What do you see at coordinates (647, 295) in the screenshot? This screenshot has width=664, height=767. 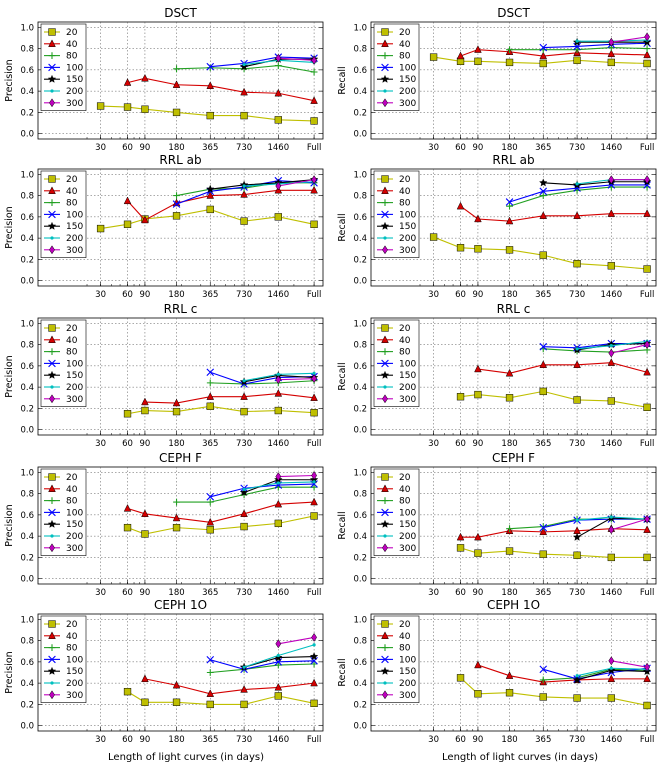 I see `x-tick-label: Full` at bounding box center [647, 295].